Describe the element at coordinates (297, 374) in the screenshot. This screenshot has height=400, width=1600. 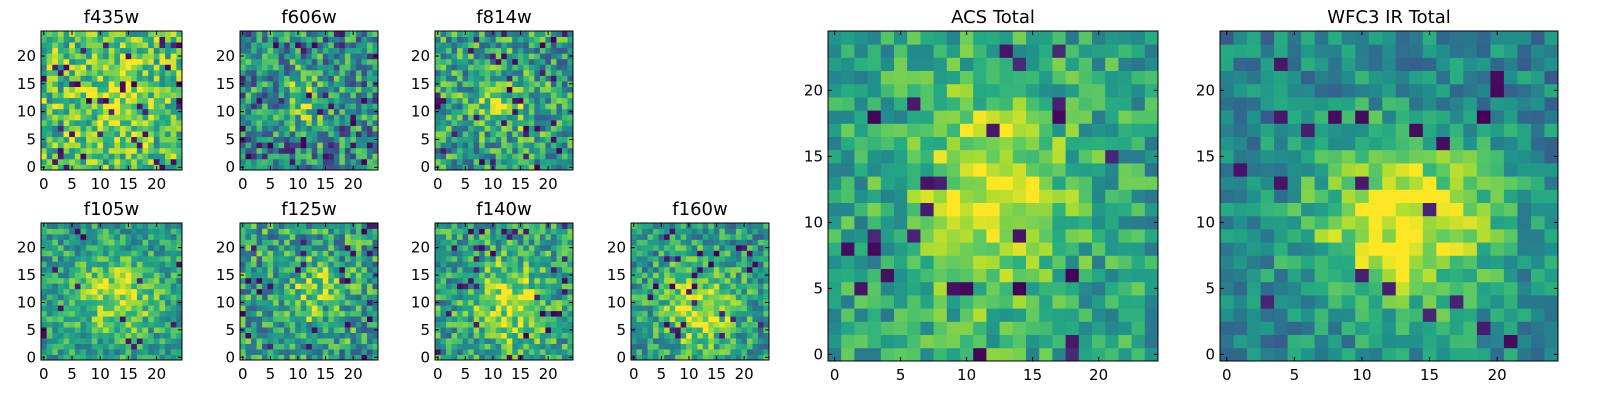
I see `x-tick-label: 10` at that location.